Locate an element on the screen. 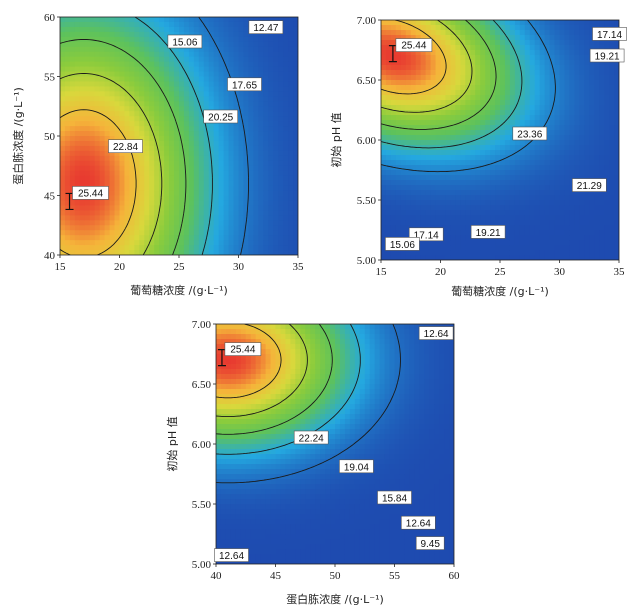  contour-label: 19.21 is located at coordinates (488, 233).